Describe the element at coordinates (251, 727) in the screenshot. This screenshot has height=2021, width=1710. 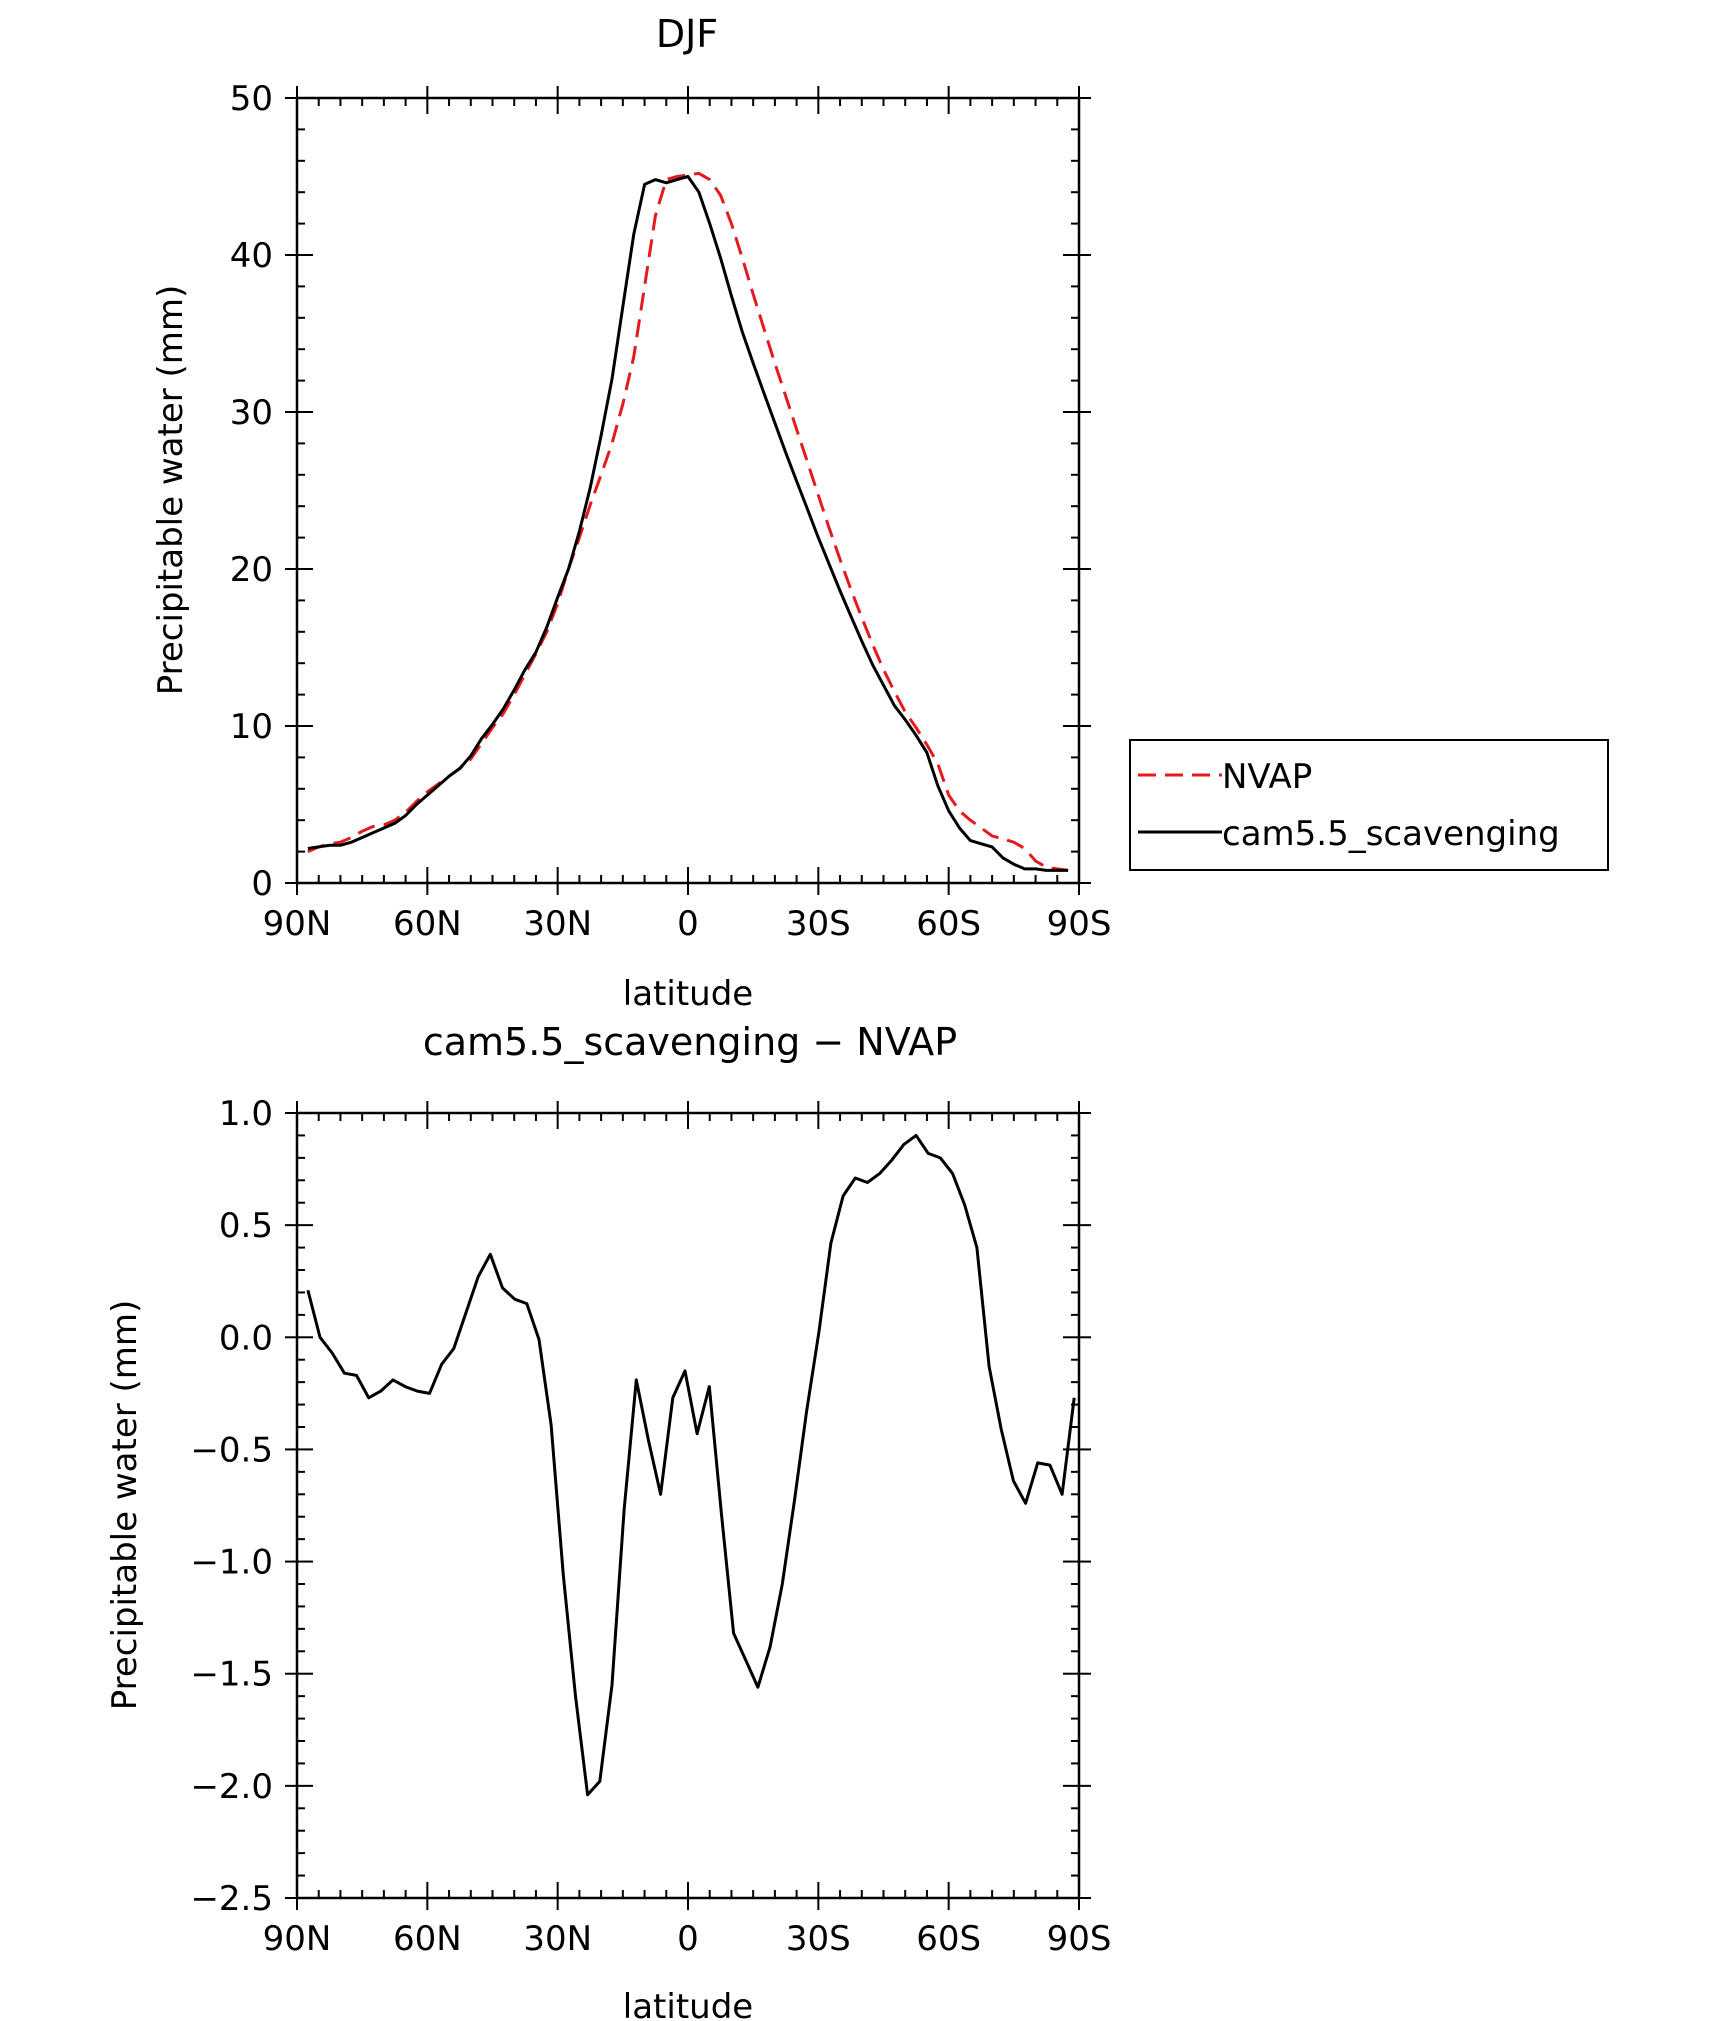
I see `y-tick-label: 10` at that location.